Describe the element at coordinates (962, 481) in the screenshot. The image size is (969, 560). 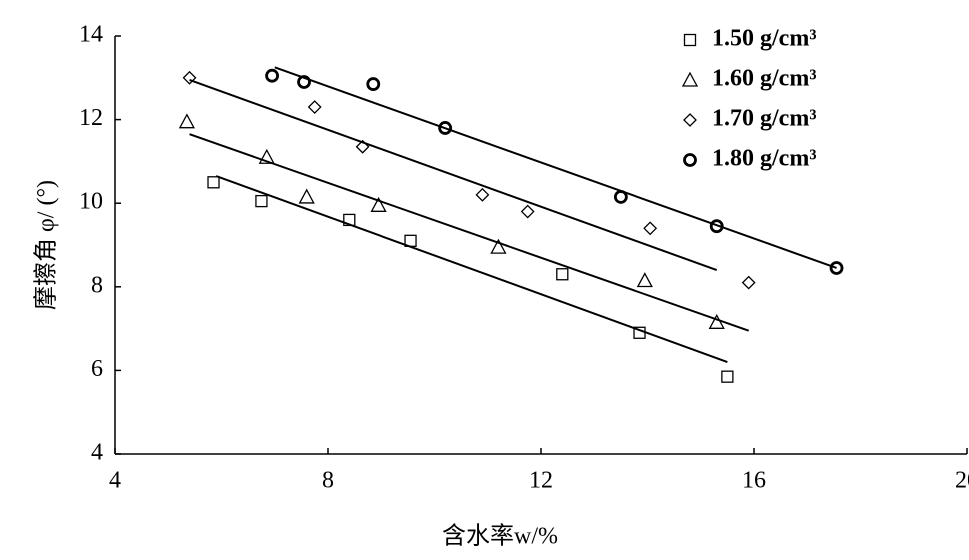
I see `x-tick-label: 20` at that location.